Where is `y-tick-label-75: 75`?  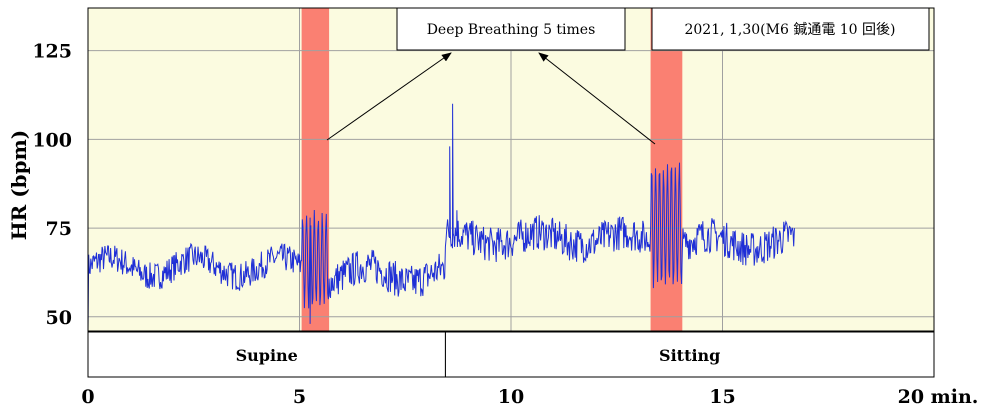
y-tick-label-75: 75 is located at coordinates (59, 229).